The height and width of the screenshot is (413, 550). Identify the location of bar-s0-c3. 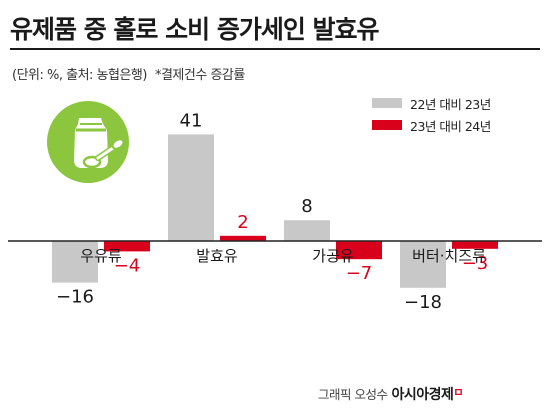
(423, 264).